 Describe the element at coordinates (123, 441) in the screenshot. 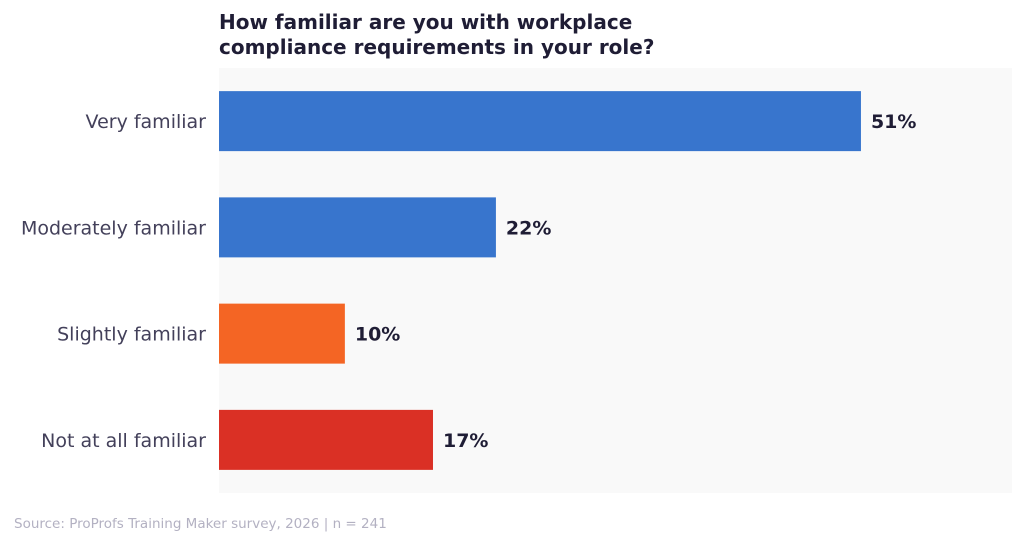

I see `category-label: Not at all familiar` at that location.